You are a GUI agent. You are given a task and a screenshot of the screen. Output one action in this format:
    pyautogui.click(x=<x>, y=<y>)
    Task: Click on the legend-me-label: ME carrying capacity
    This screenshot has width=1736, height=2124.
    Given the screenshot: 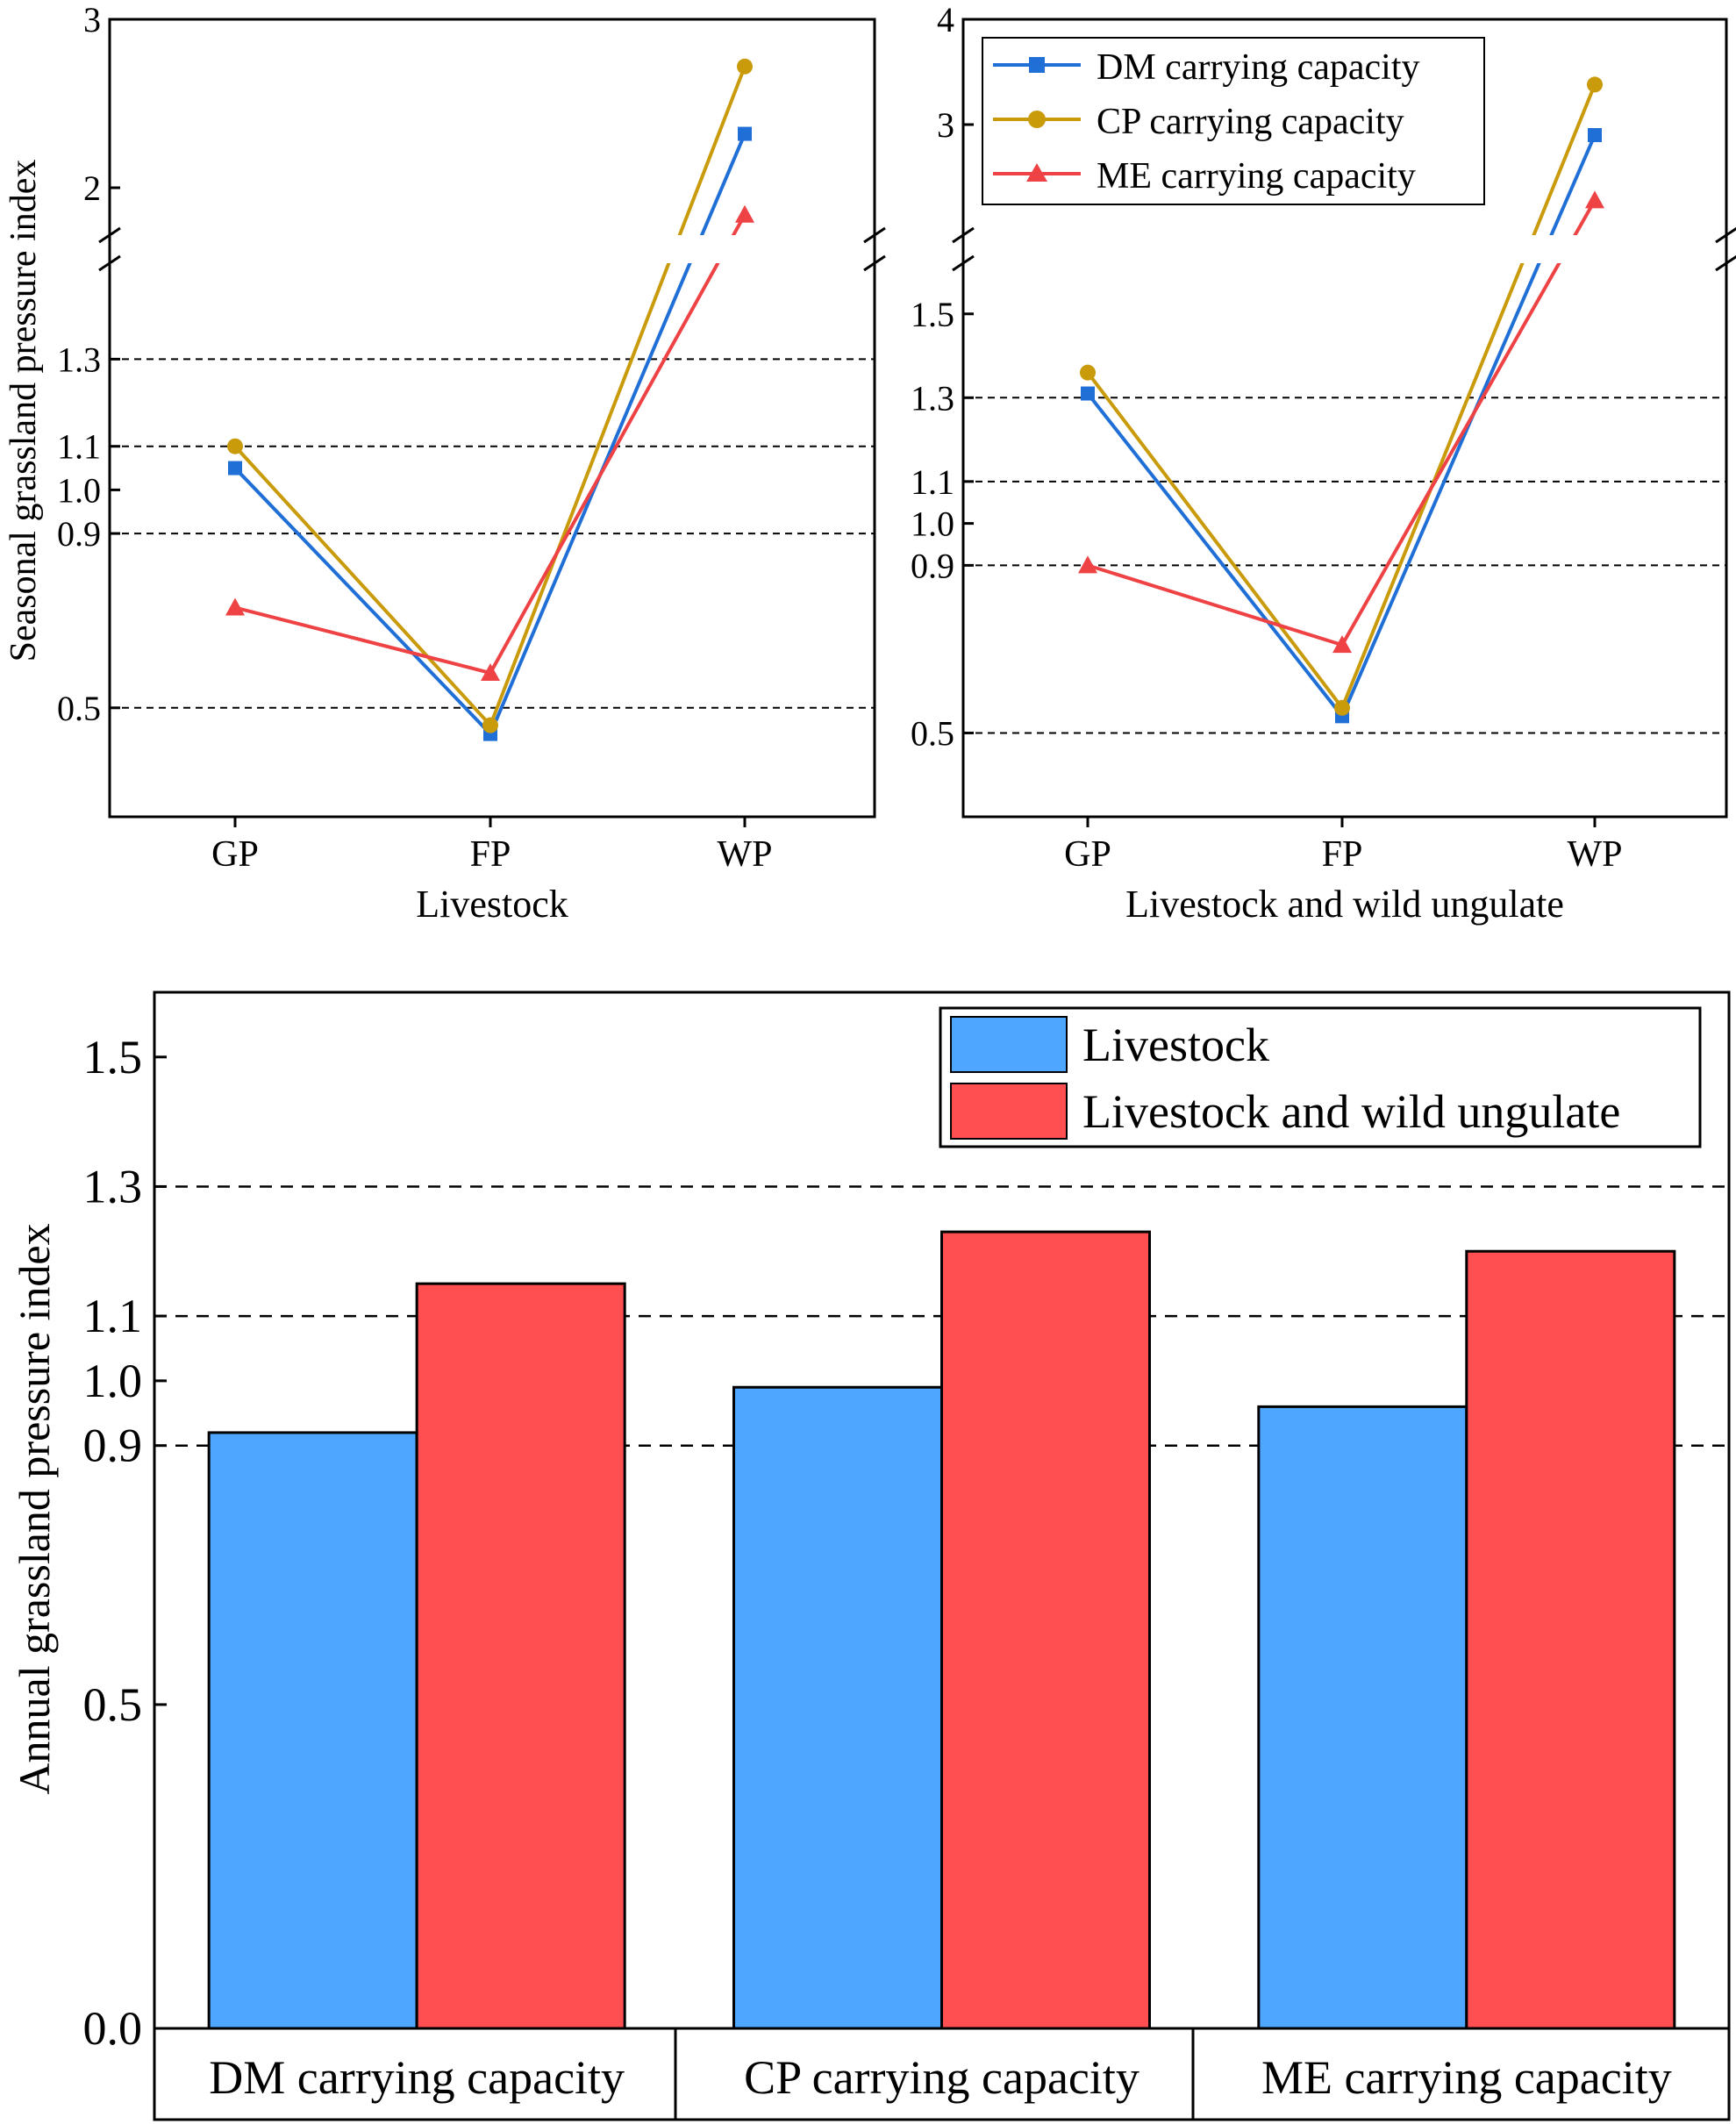 What is the action you would take?
    pyautogui.click(x=1256, y=176)
    